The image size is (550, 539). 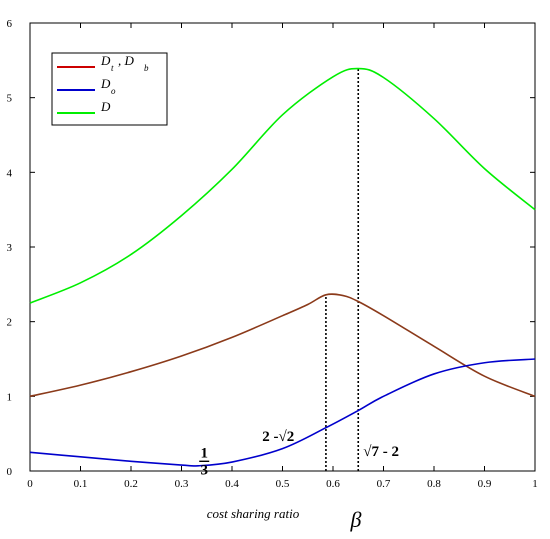 What do you see at coordinates (146, 68) in the screenshot?
I see `legend-subscript: b` at bounding box center [146, 68].